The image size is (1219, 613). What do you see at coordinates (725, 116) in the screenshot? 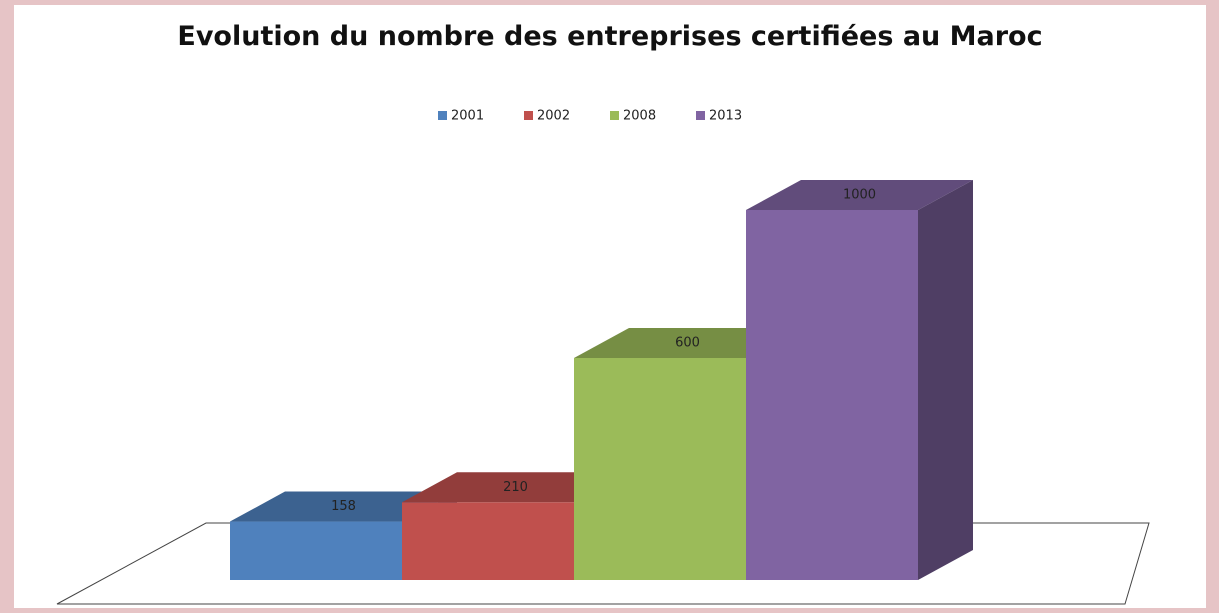
I see `legend-label: 2013` at bounding box center [725, 116].